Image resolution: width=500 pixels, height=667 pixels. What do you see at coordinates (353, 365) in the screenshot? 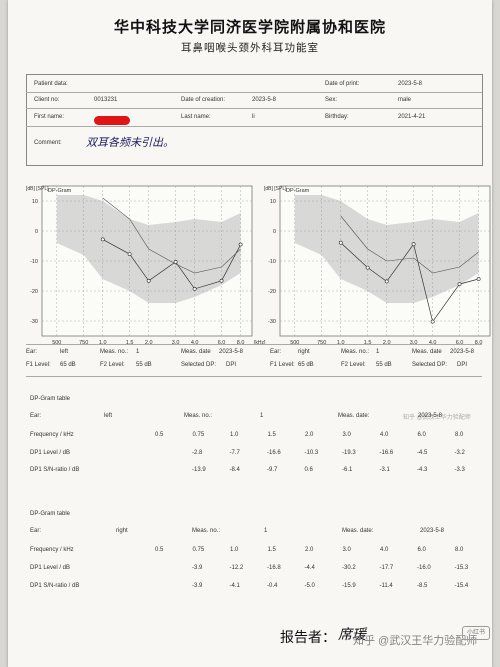
I see `right-f2-label: F2 Level:` at bounding box center [353, 365].